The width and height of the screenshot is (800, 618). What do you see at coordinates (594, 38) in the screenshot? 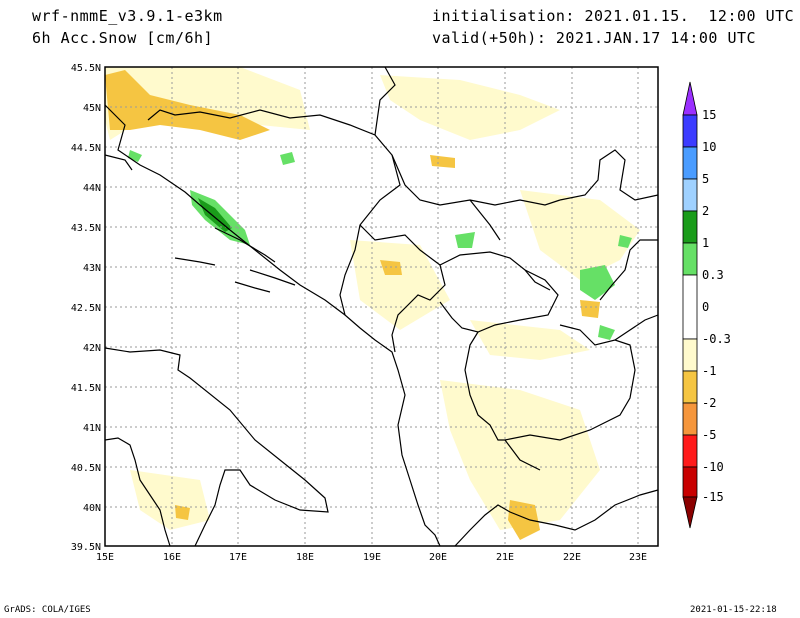
I see `valid-time: valid(+50h): 2021.JAN.17 14:00 UTC` at bounding box center [594, 38].